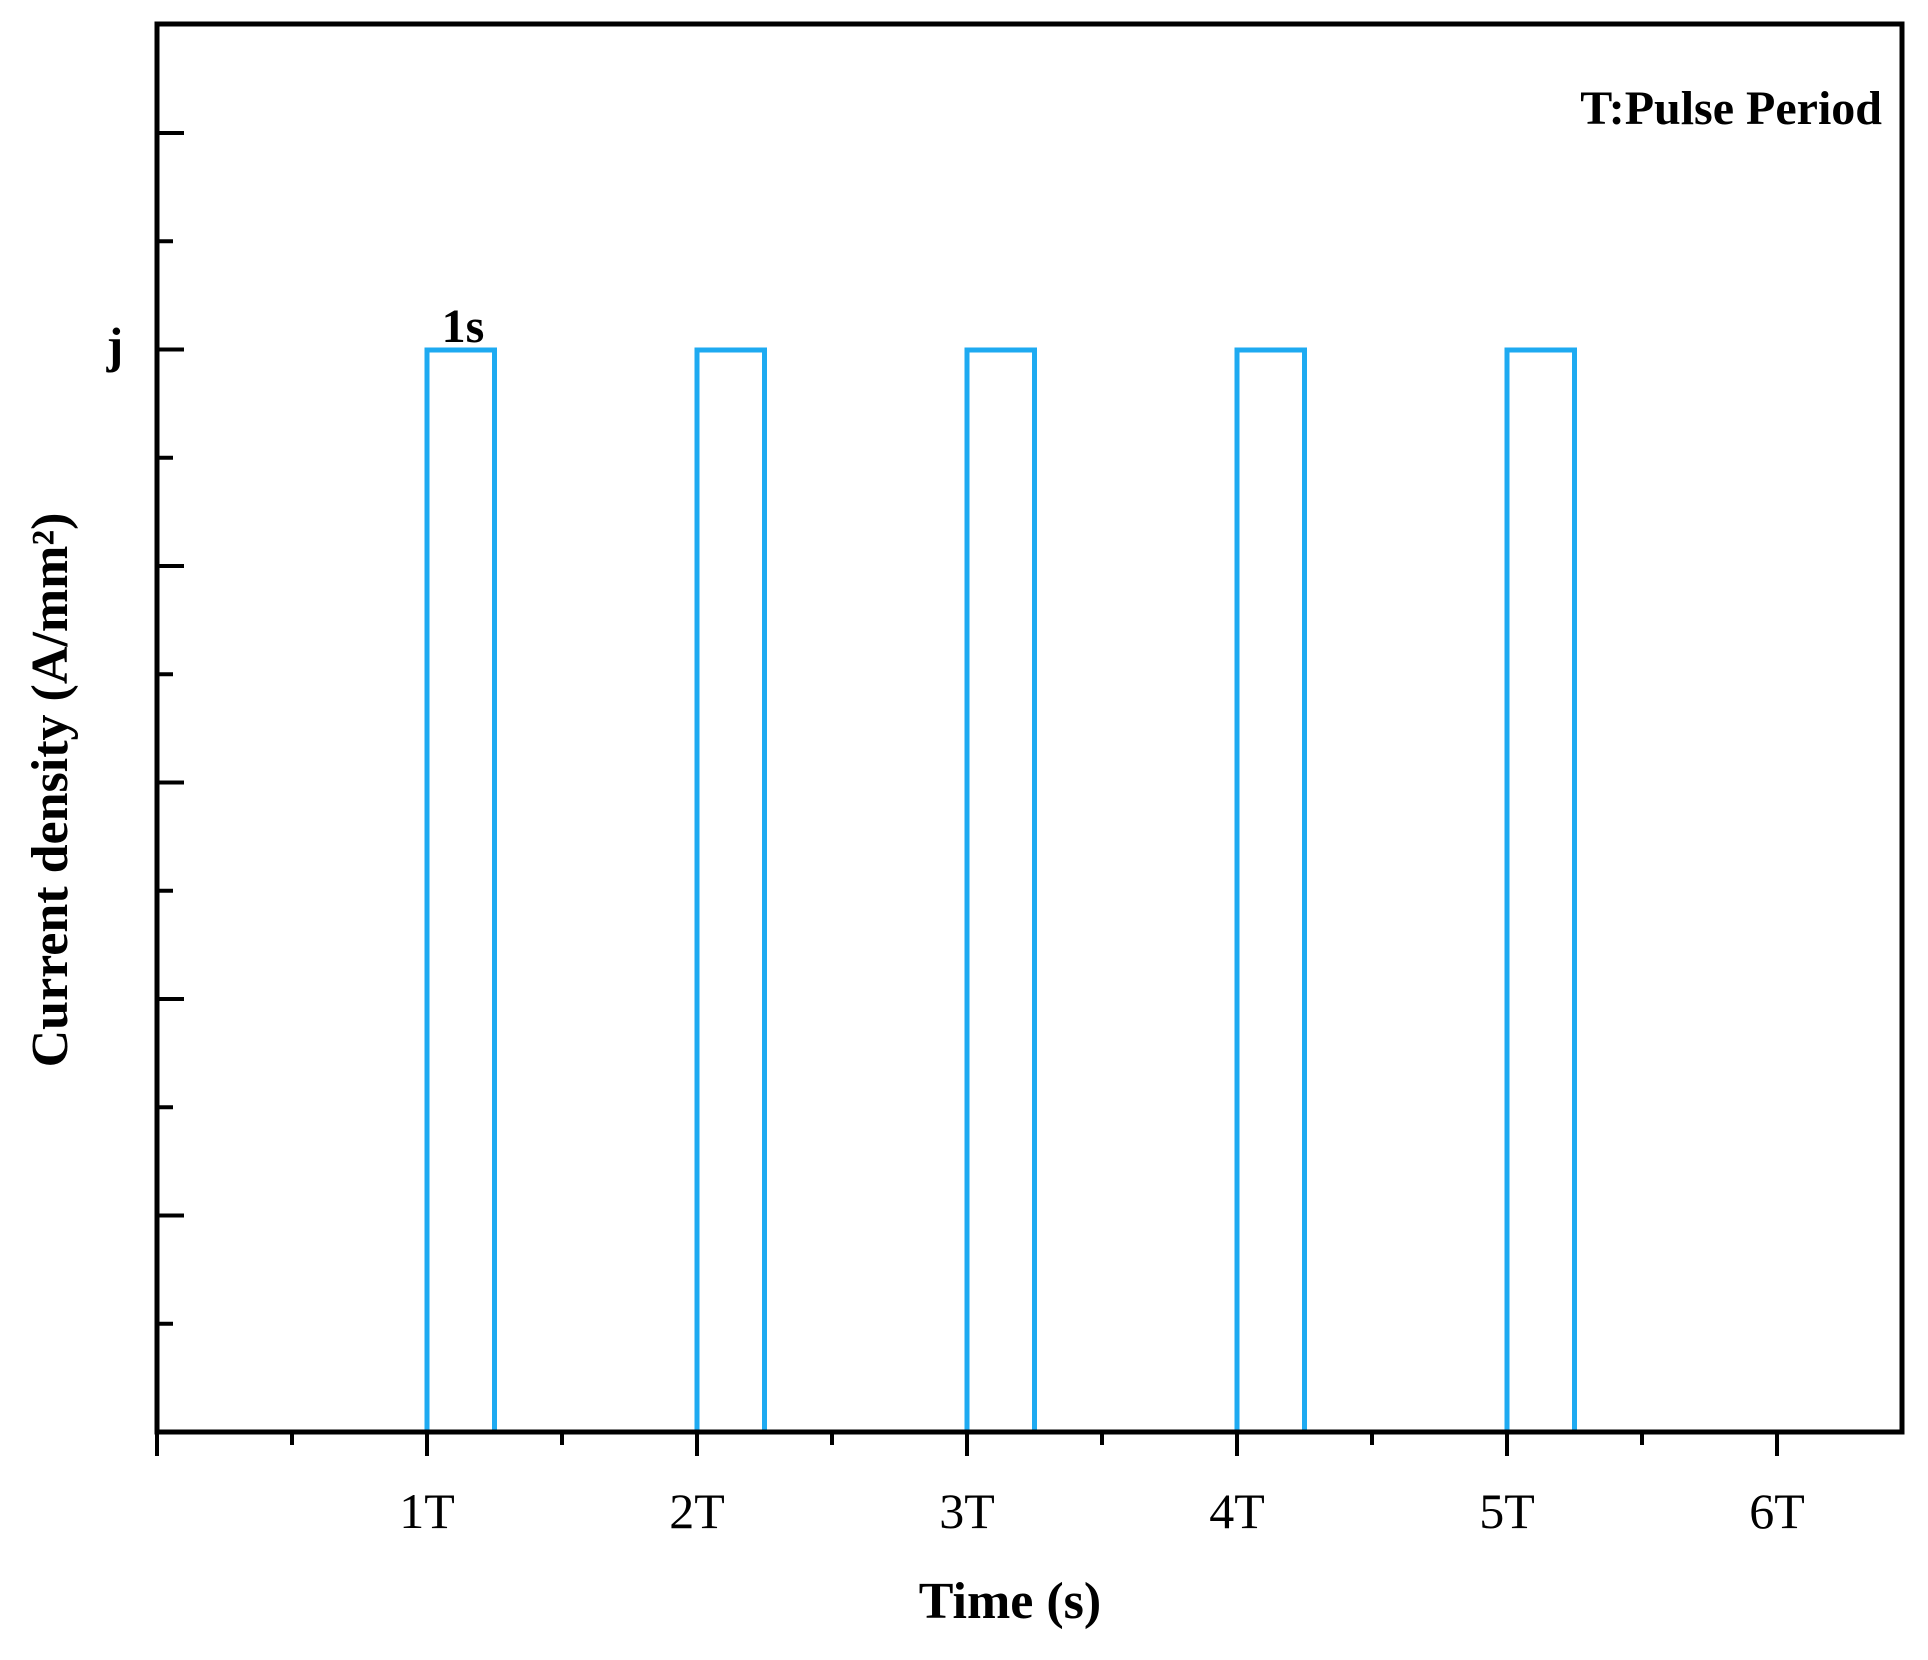 Image resolution: width=1928 pixels, height=1660 pixels. Describe the element at coordinates (1777, 1511) in the screenshot. I see `x-tick-label: 6T` at that location.